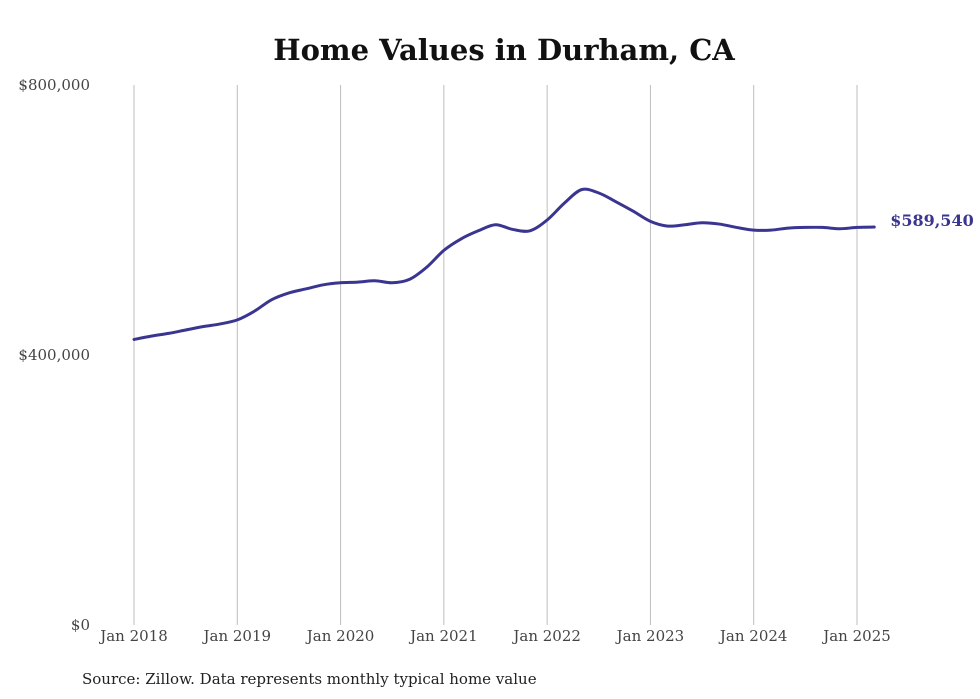  I want to click on y-tick-label: $400,000, so click(54, 355).